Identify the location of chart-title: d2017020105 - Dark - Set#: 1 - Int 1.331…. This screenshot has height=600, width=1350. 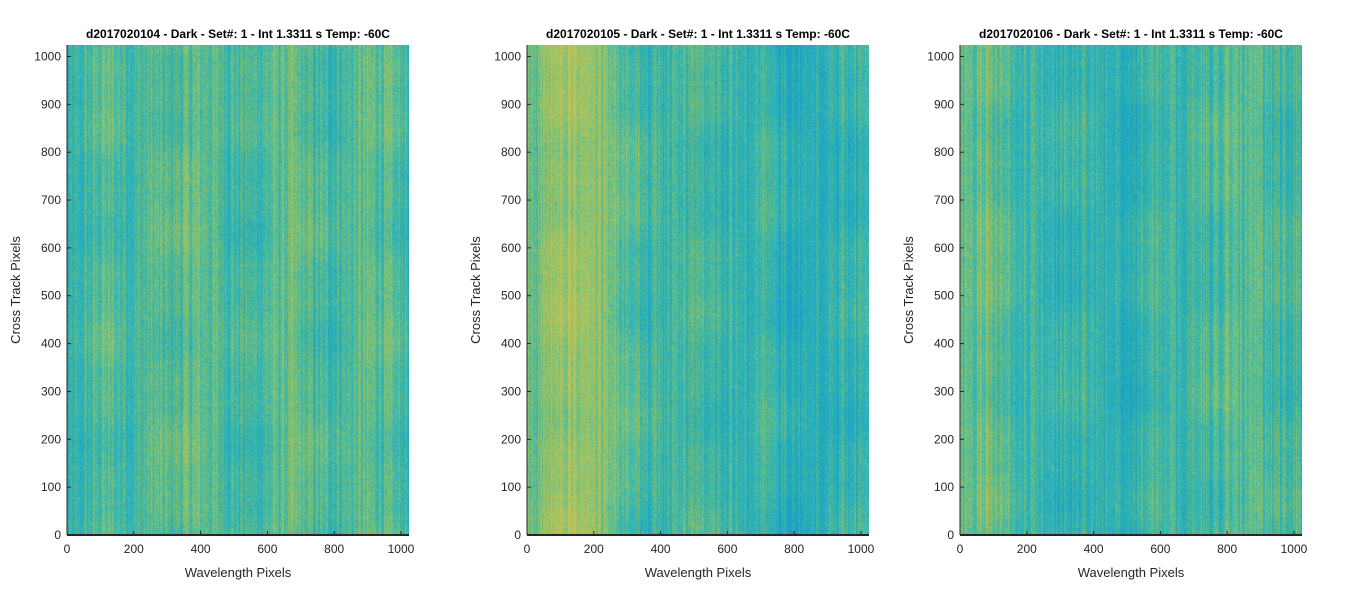
(698, 34).